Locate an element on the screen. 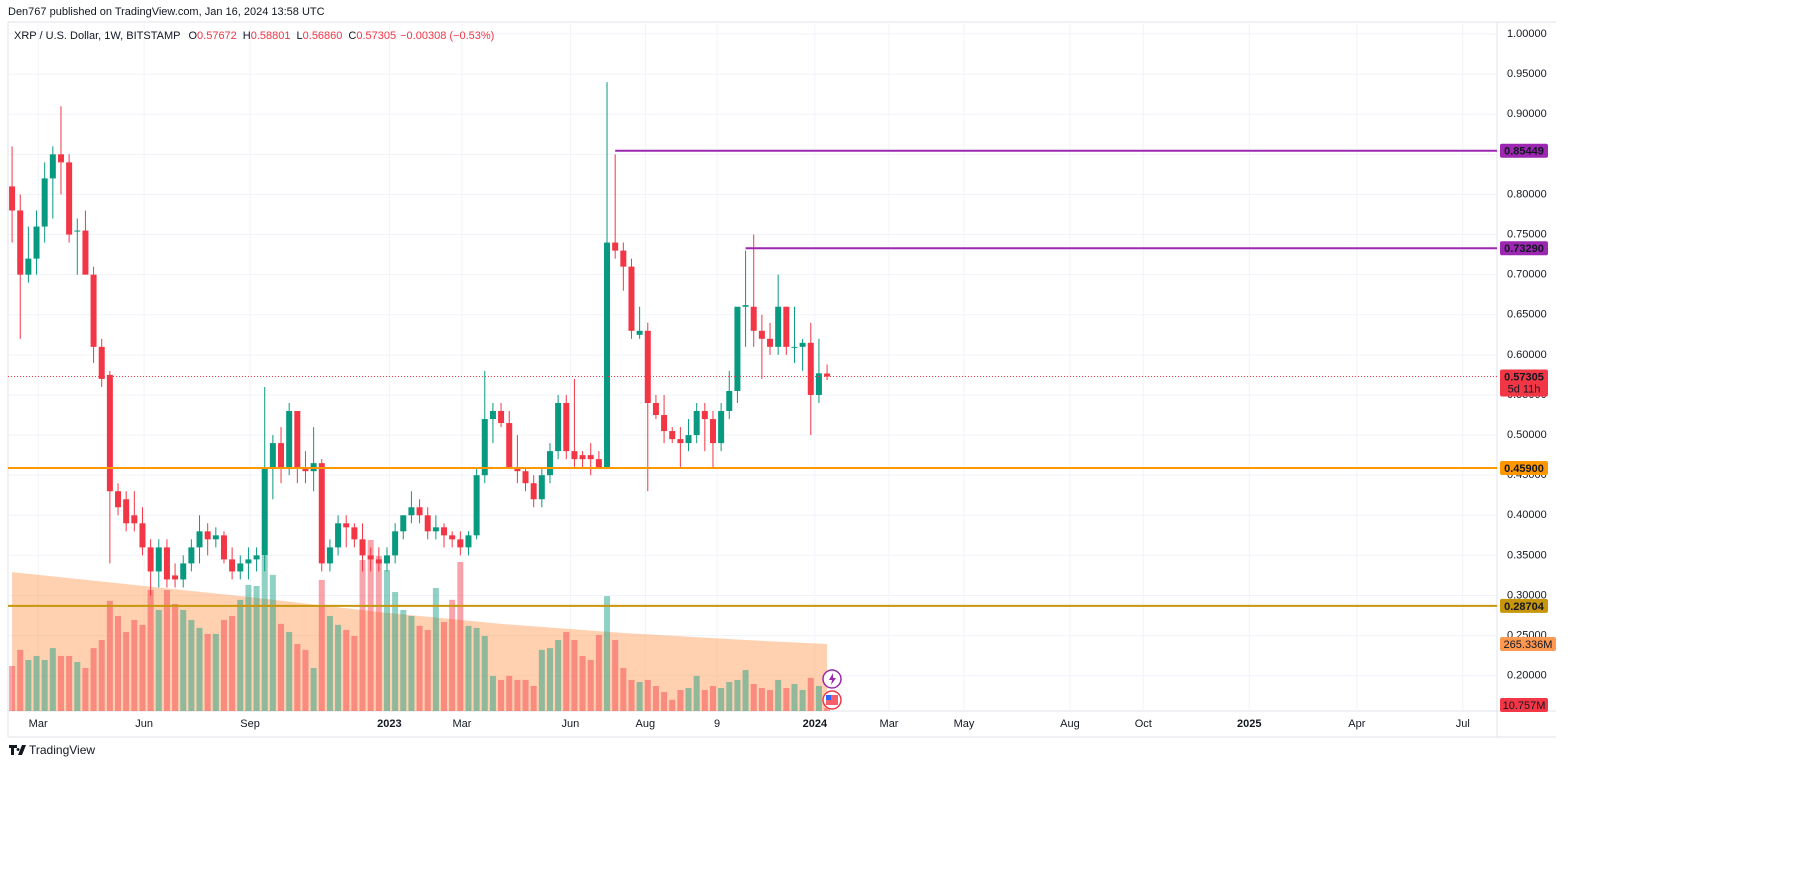 This screenshot has width=1794, height=877. x-tick-label: 2024 is located at coordinates (815, 724).